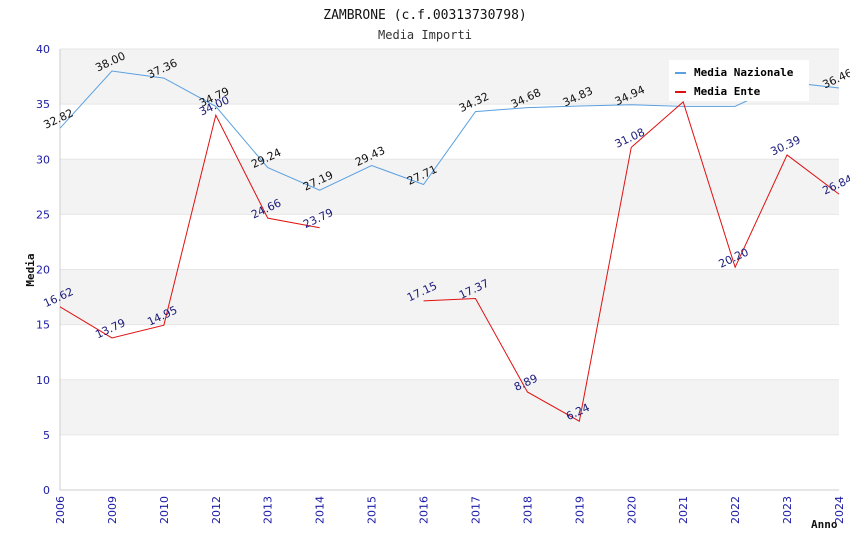 This screenshot has height=550, width=850. I want to click on x-tick-label: 2022, so click(735, 510).